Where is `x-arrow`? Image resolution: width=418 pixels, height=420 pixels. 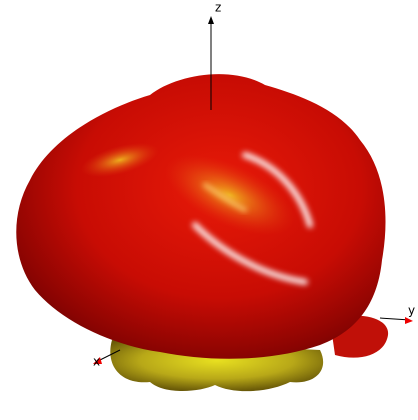 x-arrow is located at coordinates (97, 360).